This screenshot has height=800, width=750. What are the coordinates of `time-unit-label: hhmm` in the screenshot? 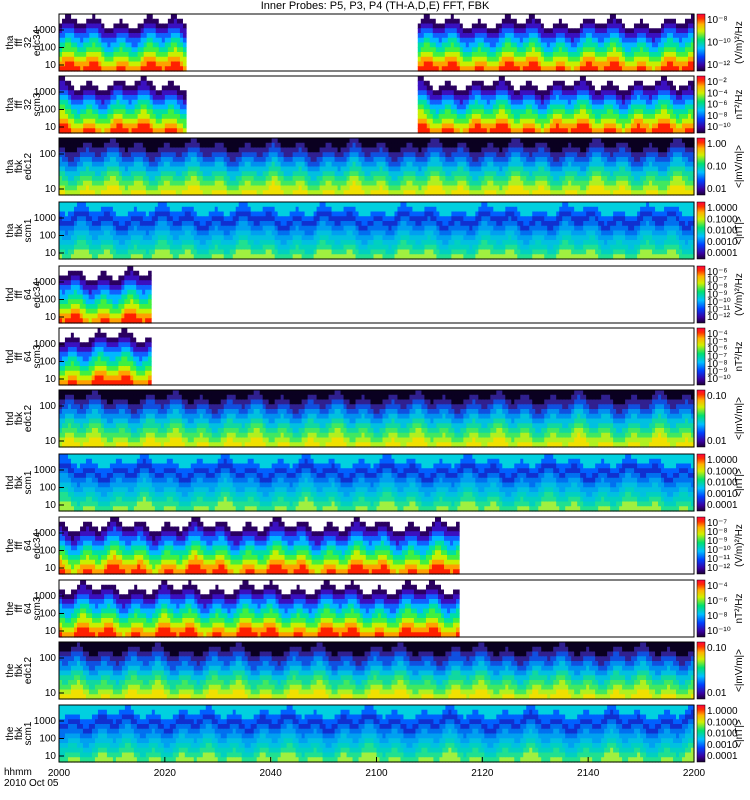 It's located at (18, 772).